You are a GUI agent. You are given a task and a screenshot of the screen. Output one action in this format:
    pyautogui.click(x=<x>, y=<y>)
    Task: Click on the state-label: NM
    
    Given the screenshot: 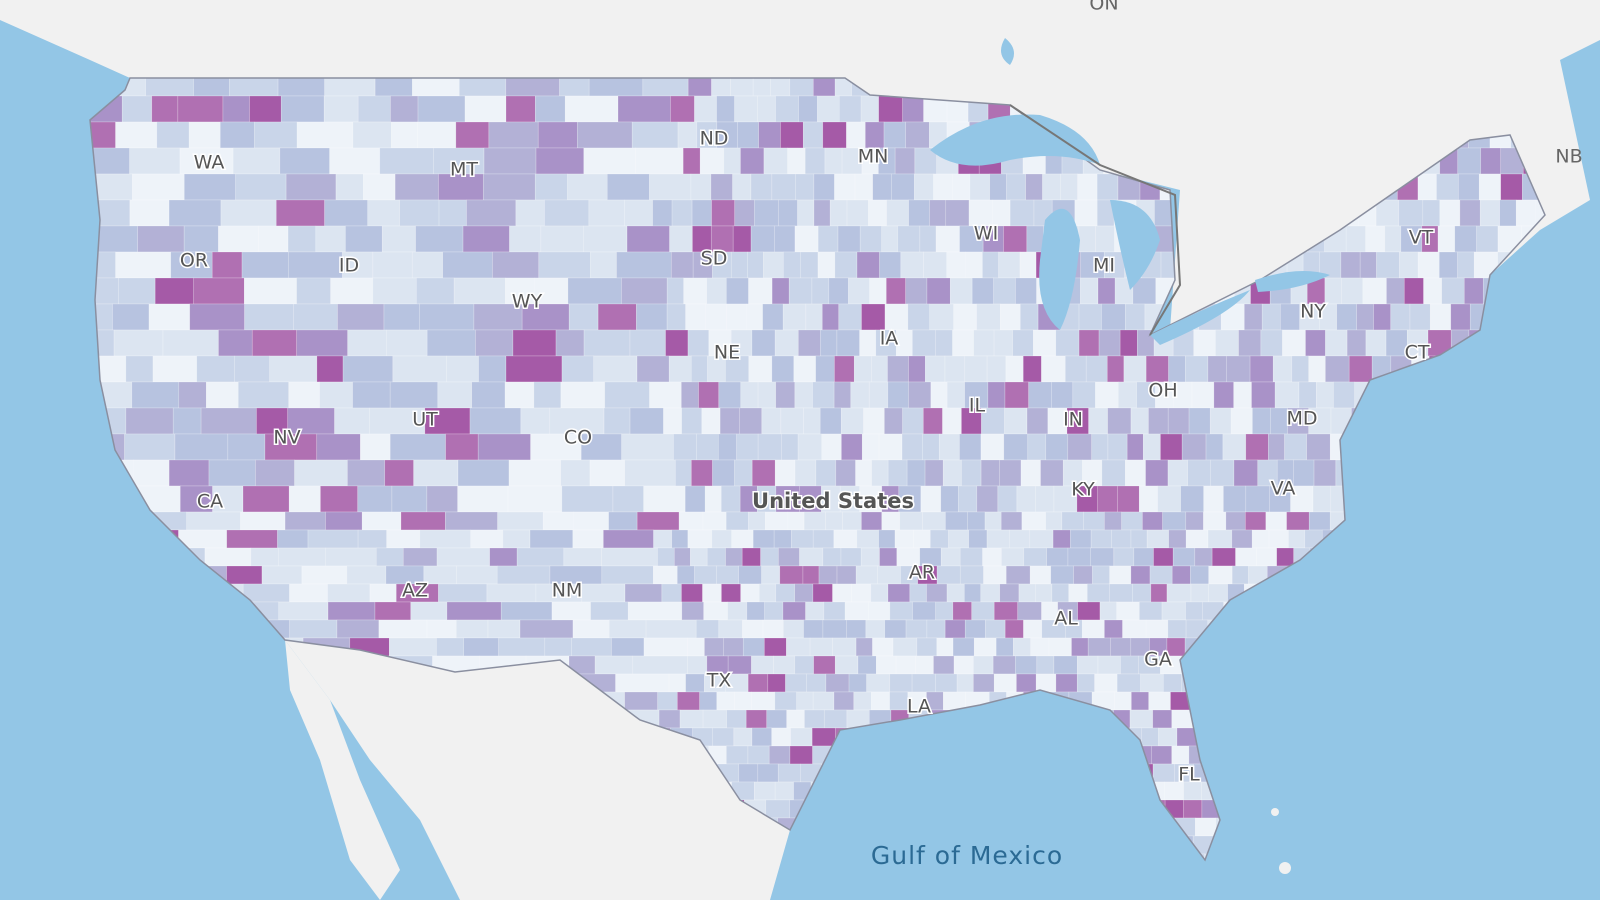 What is the action you would take?
    pyautogui.click(x=567, y=591)
    